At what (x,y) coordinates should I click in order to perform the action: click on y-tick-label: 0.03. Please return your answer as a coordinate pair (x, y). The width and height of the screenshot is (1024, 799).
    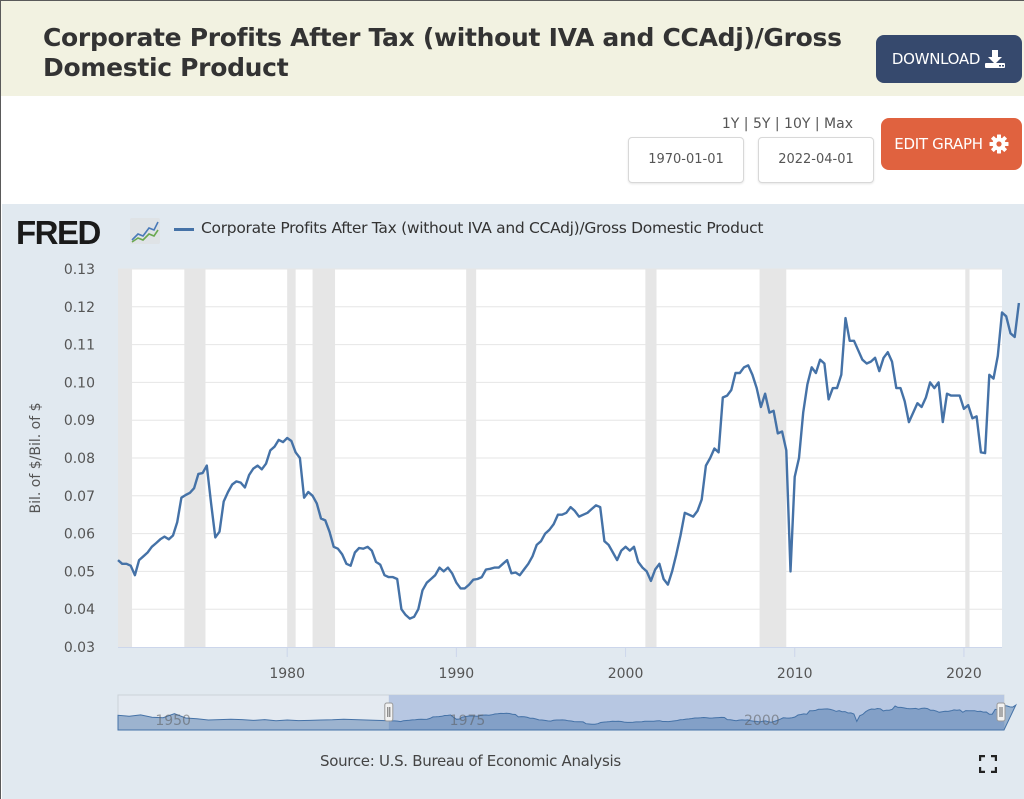
    Looking at the image, I should click on (79, 648).